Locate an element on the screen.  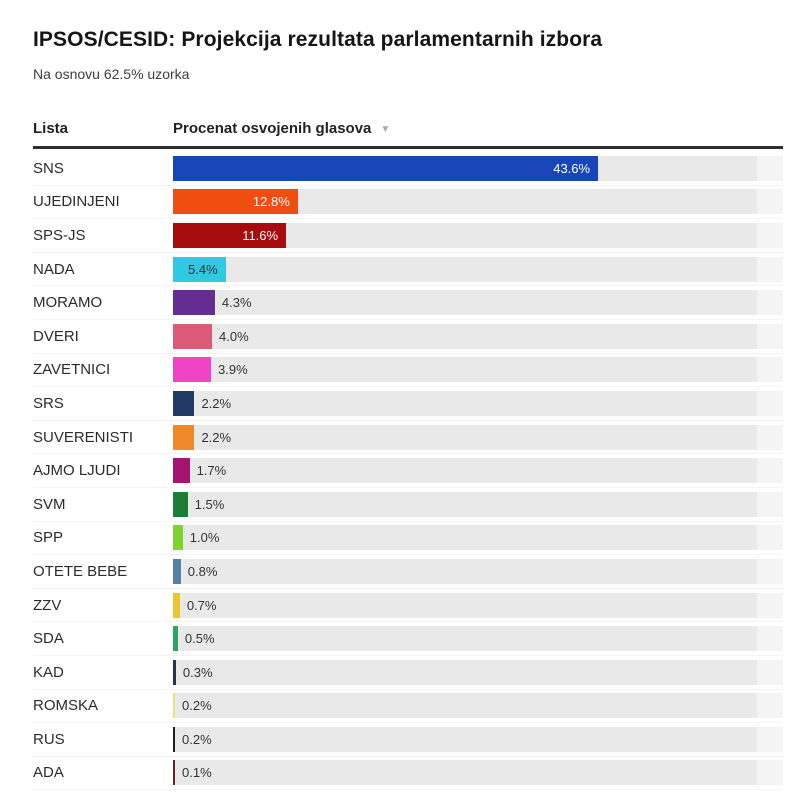
bar-track: 1.7% is located at coordinates (478, 471).